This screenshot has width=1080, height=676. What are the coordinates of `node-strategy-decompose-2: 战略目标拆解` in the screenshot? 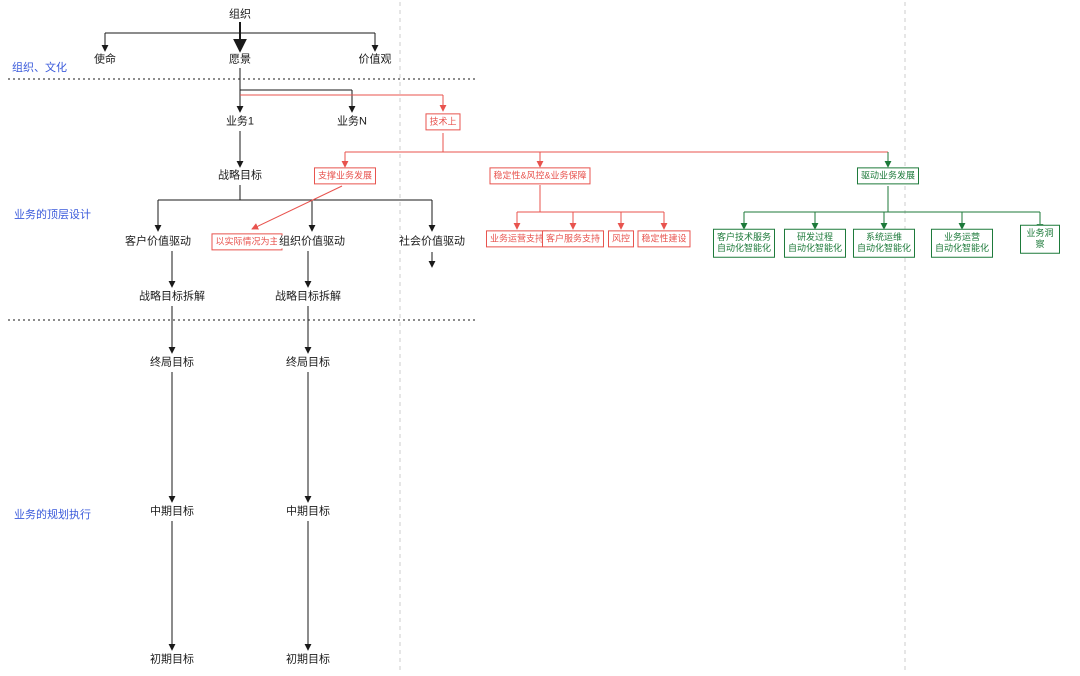 It's located at (308, 297).